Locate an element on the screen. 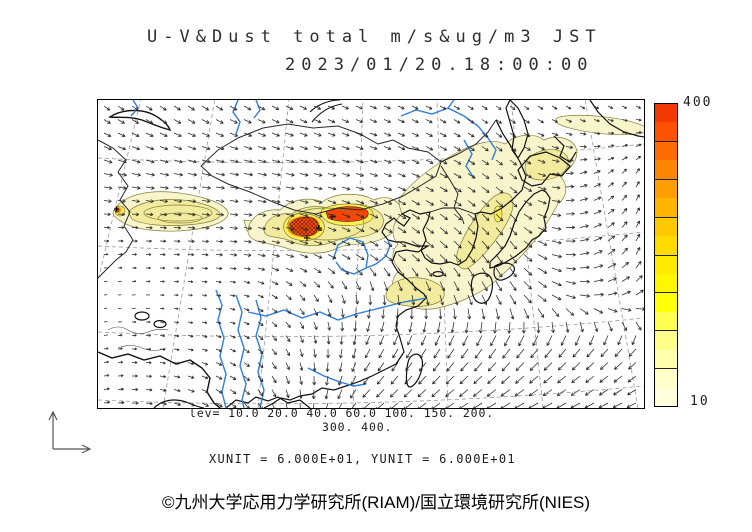  colorbar is located at coordinates (666, 255).